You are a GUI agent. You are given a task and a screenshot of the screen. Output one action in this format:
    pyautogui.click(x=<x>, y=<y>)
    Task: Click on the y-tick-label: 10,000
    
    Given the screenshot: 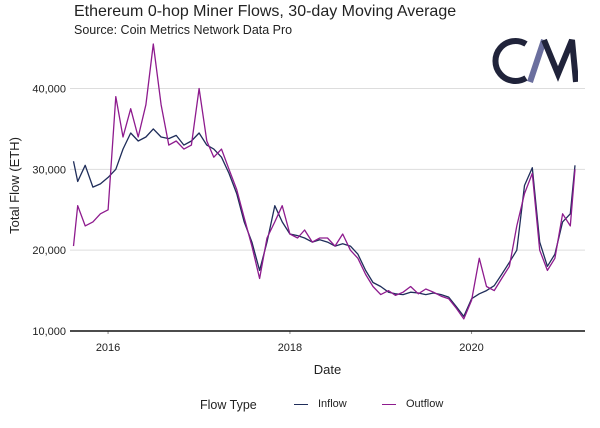 What is the action you would take?
    pyautogui.click(x=49, y=332)
    